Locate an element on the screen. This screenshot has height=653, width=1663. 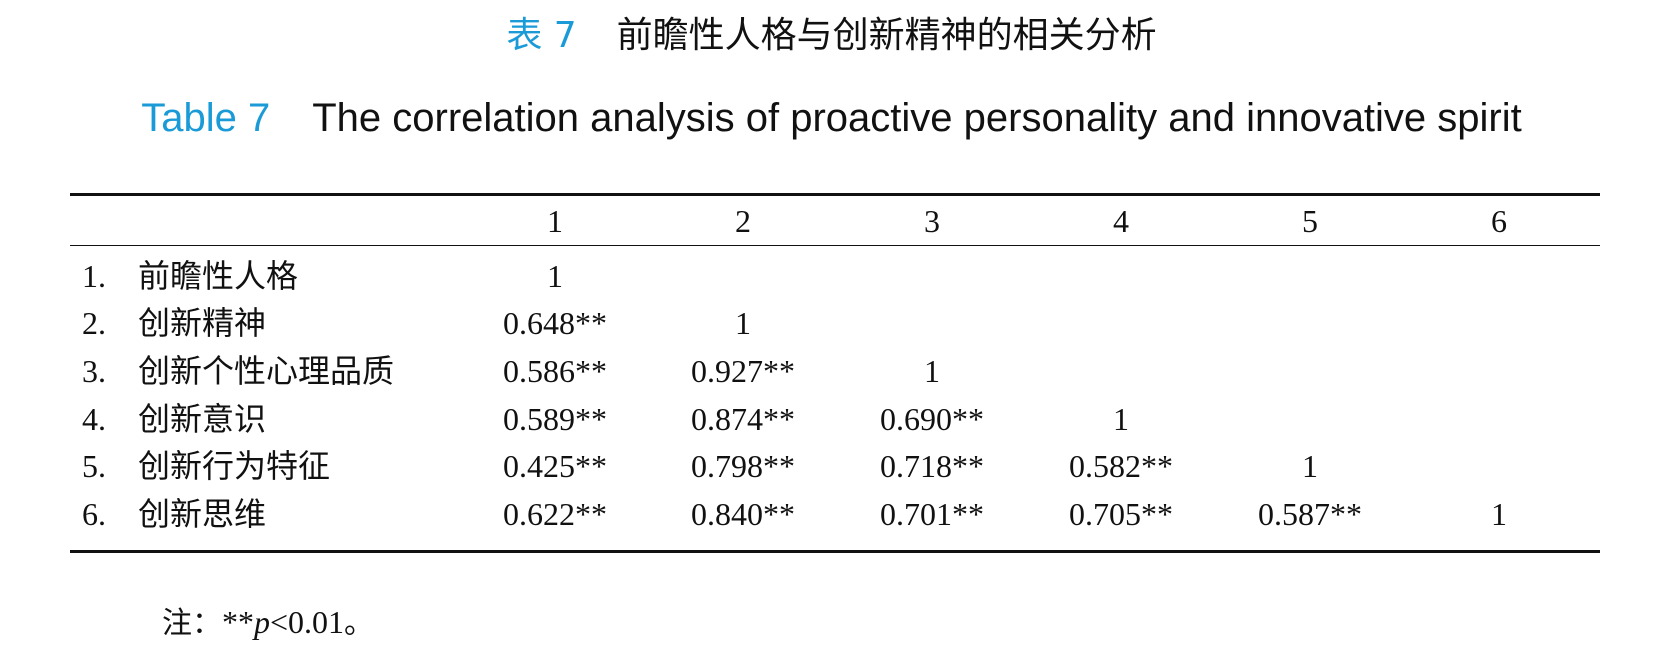
row-variable-name: 创新意识 is located at coordinates (202, 419).